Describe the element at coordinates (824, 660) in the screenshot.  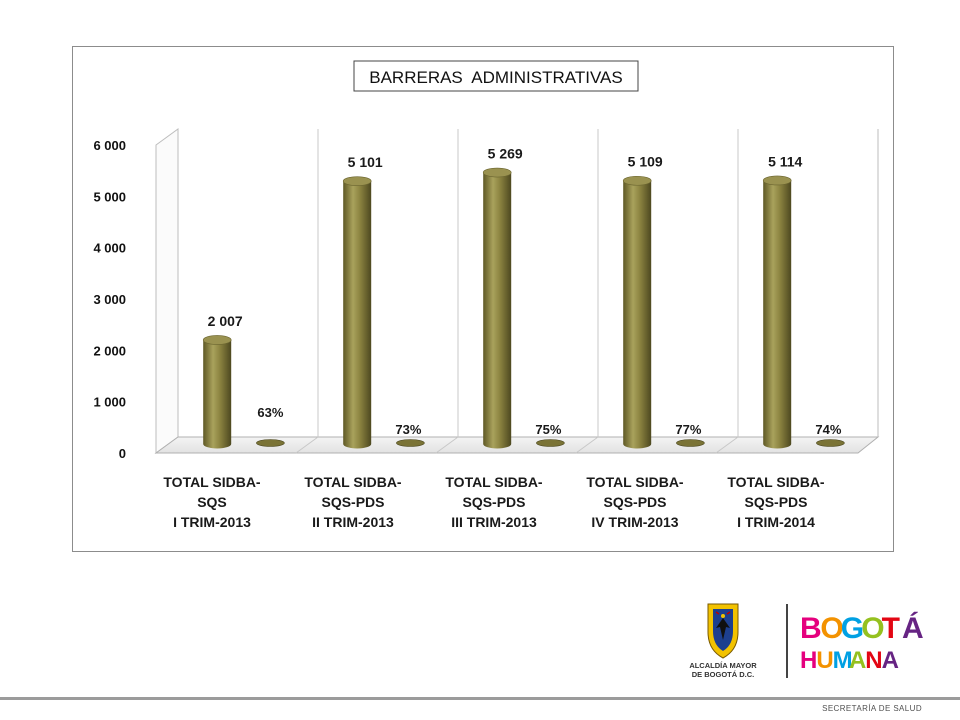
I see `brand-letter: U` at that location.